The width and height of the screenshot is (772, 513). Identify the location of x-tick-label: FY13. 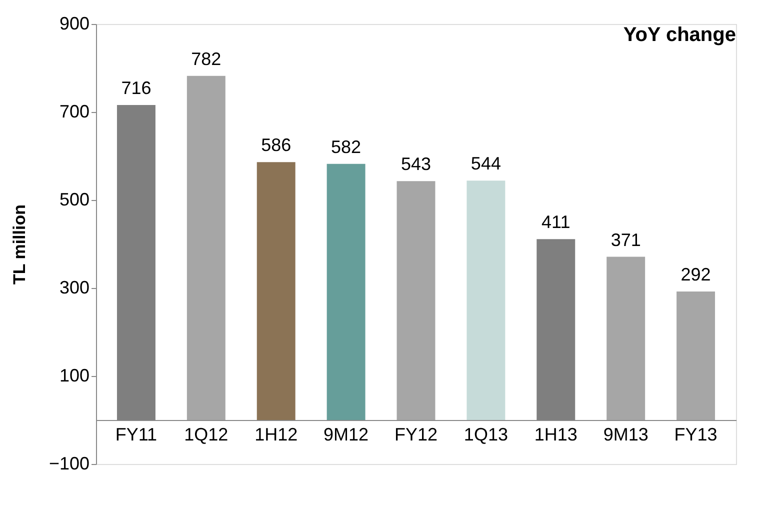
(696, 434).